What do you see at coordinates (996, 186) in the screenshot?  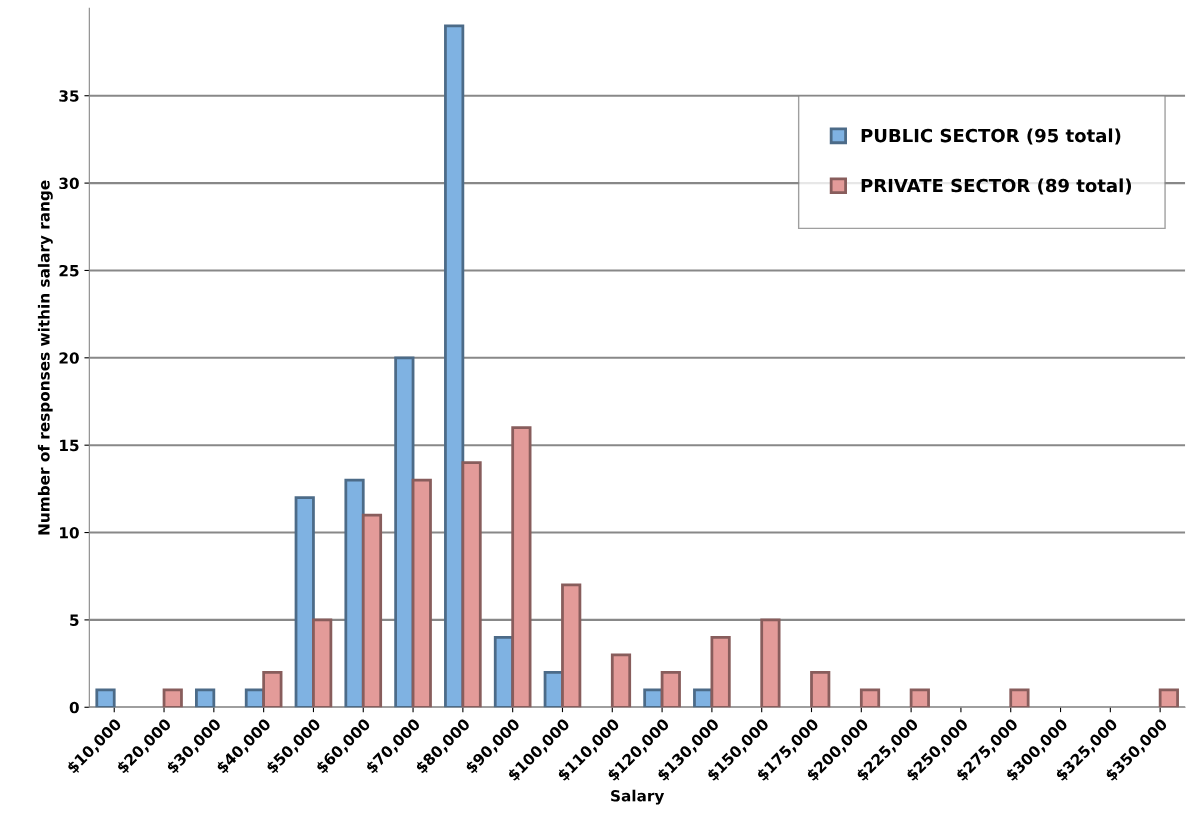 I see `legend-label: PRIVATE SECTOR (89 total)` at bounding box center [996, 186].